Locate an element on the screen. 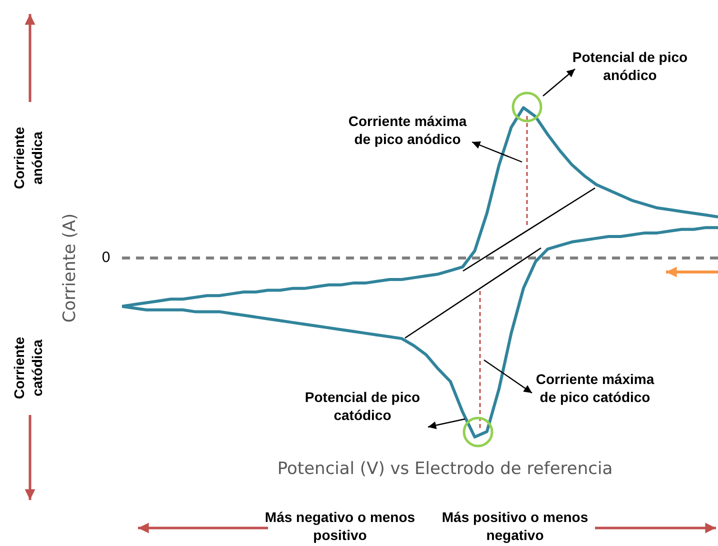 The width and height of the screenshot is (718, 546). text: Potencial de pico anódico is located at coordinates (630, 66).